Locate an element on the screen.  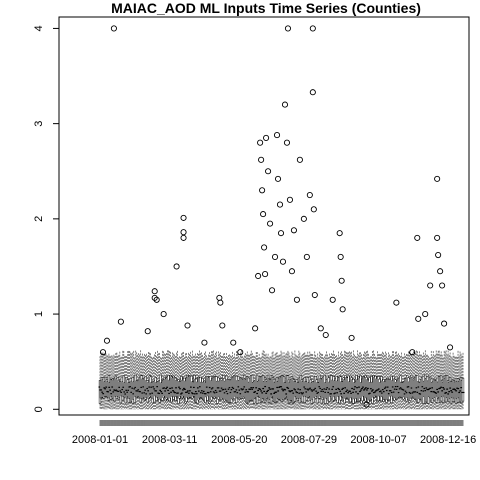
box is located at coordinates (463, 381).